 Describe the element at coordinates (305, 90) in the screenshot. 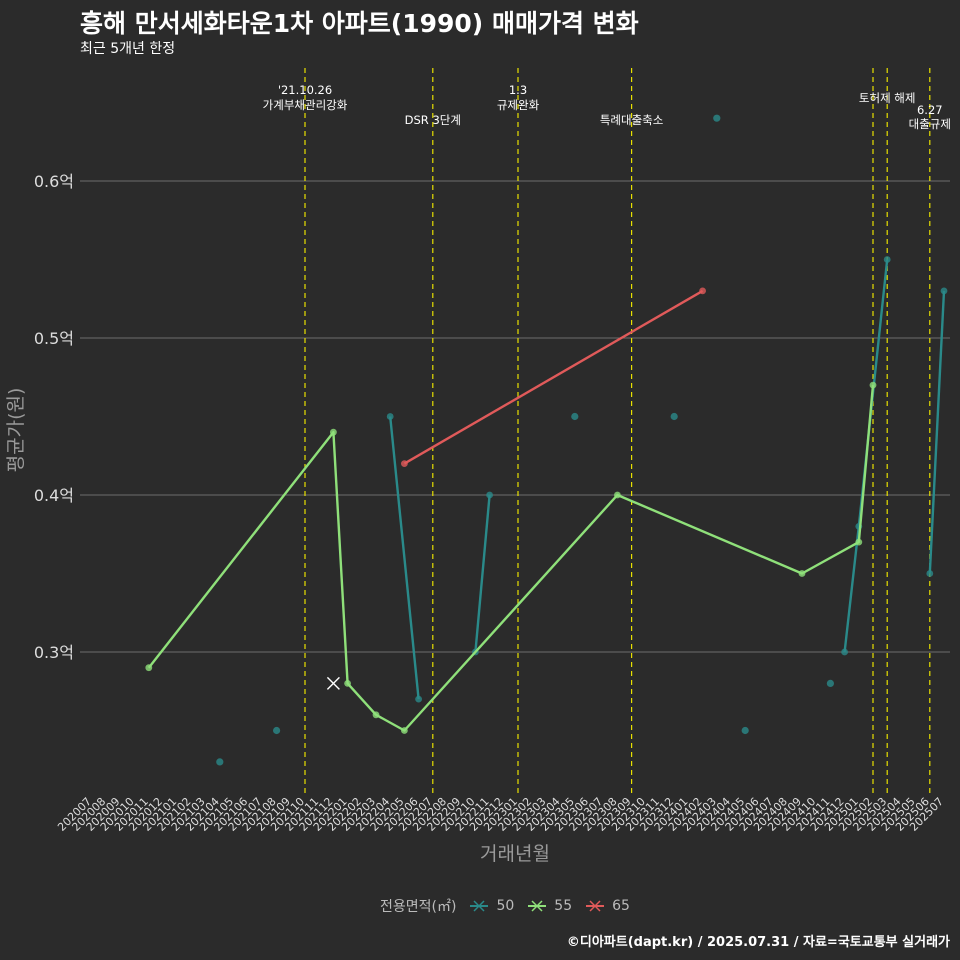

I see `event-label: '21.10.26` at that location.